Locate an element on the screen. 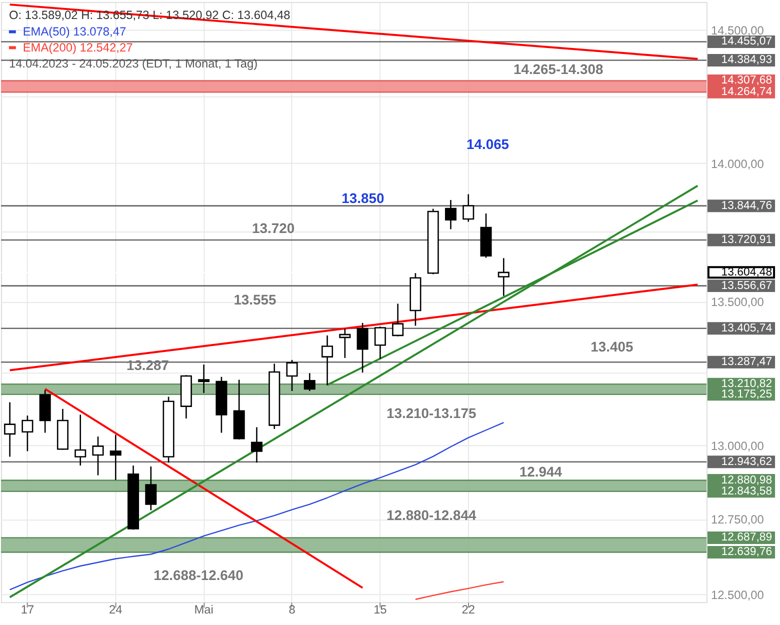 This screenshot has height=625, width=780. x-tick-label: 22 is located at coordinates (469, 609).